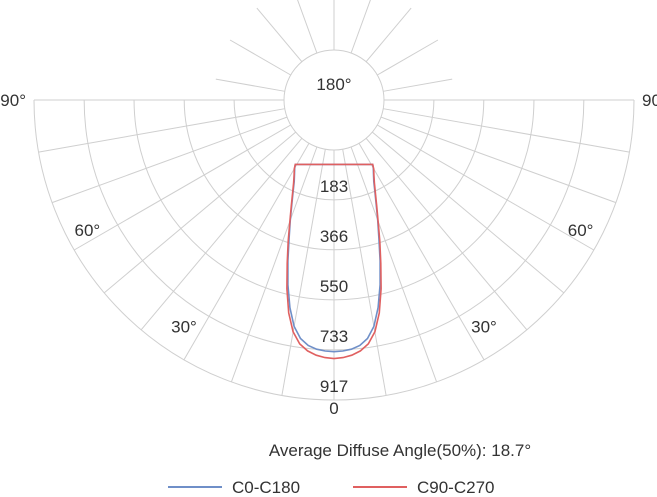  What do you see at coordinates (13, 100) in the screenshot?
I see `angle-label-90-left: 90°` at bounding box center [13, 100].